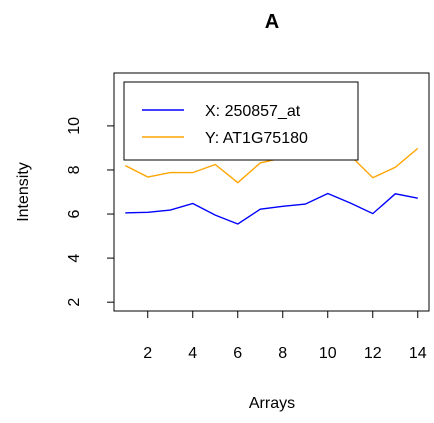  What do you see at coordinates (74, 126) in the screenshot?
I see `y-tick-label: 10` at bounding box center [74, 126].